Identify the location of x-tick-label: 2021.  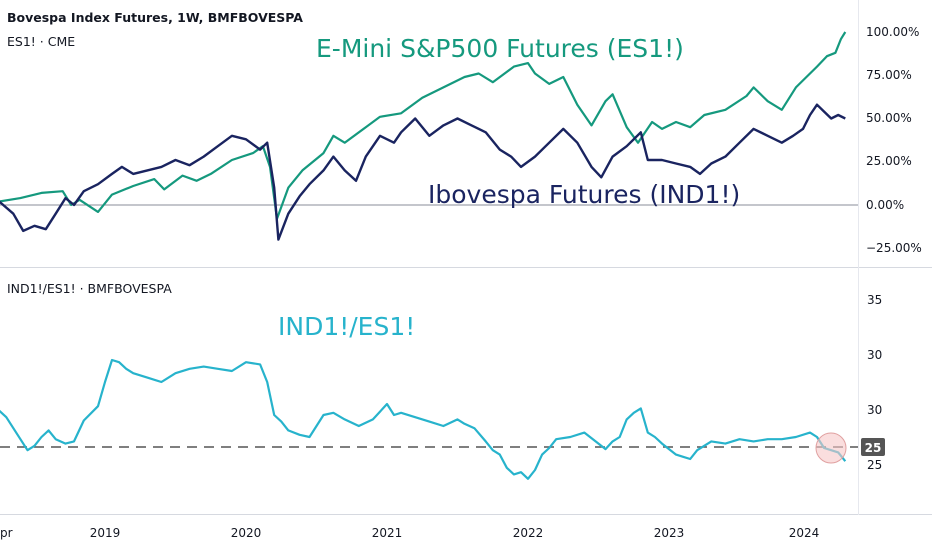
(387, 533).